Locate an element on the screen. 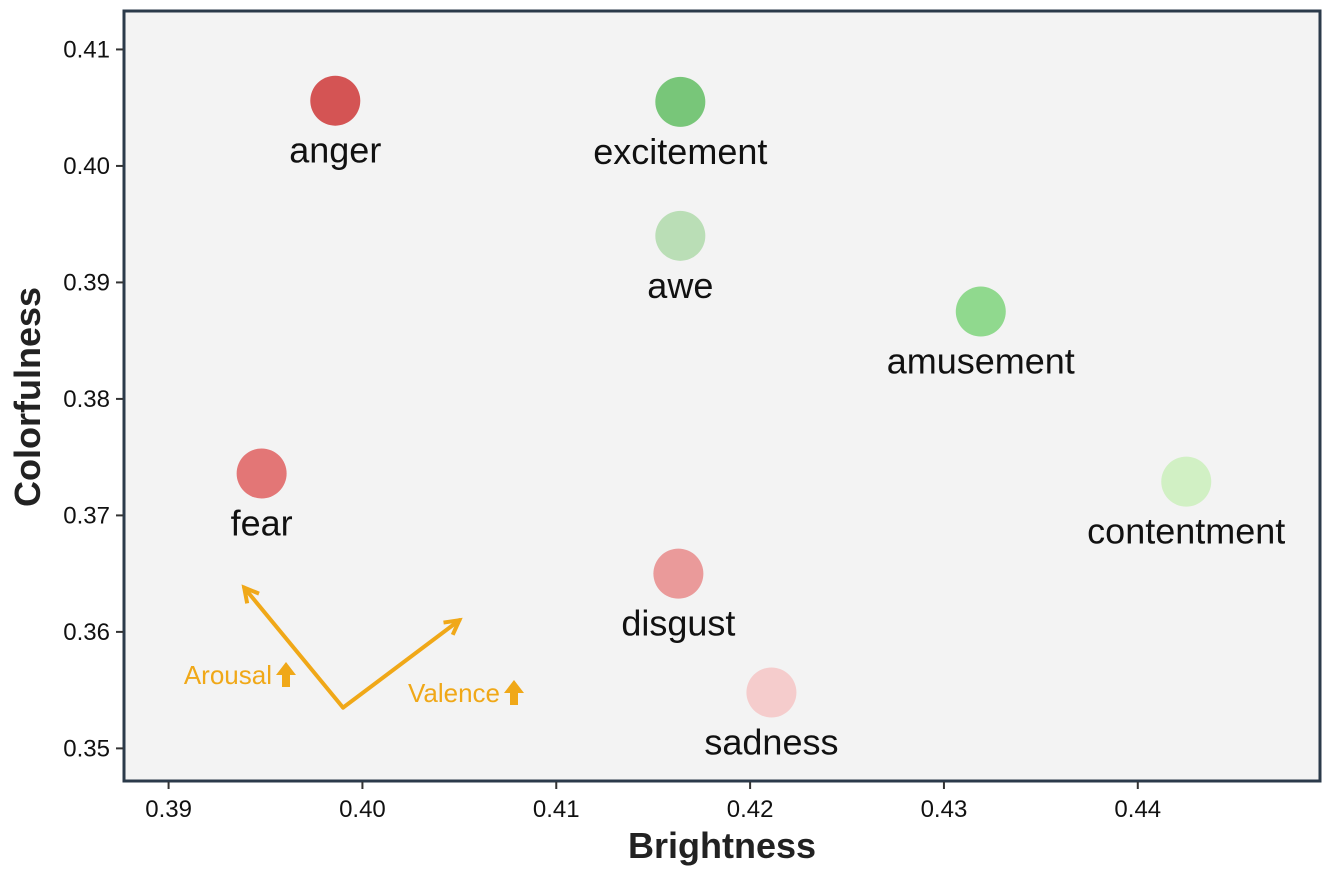  y-tick-label: 0.36 is located at coordinates (86, 632).